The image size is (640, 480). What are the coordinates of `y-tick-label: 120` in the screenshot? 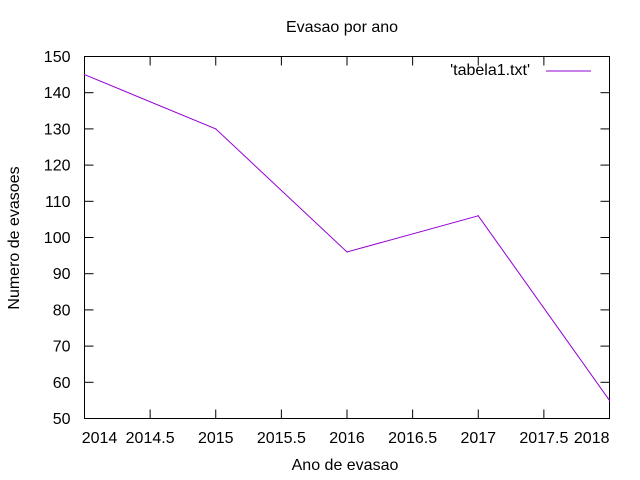 It's located at (57, 166).